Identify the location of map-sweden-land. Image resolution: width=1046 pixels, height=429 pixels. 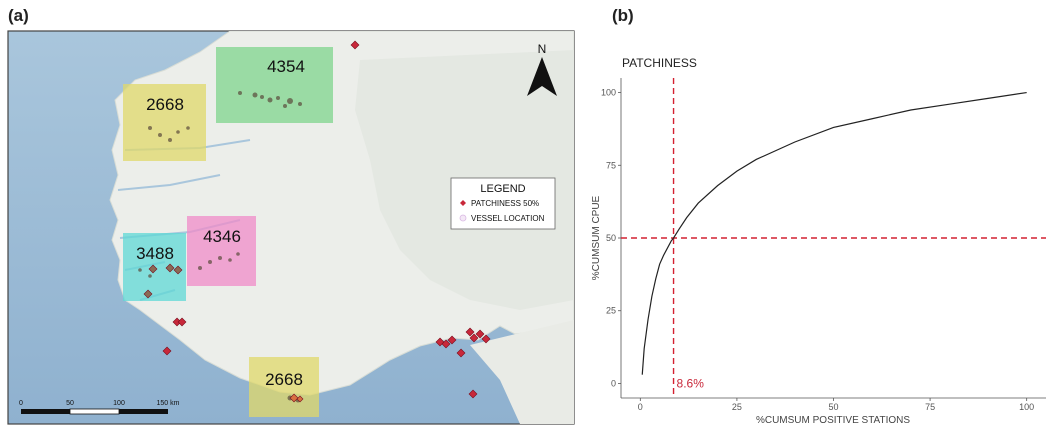
(522, 372).